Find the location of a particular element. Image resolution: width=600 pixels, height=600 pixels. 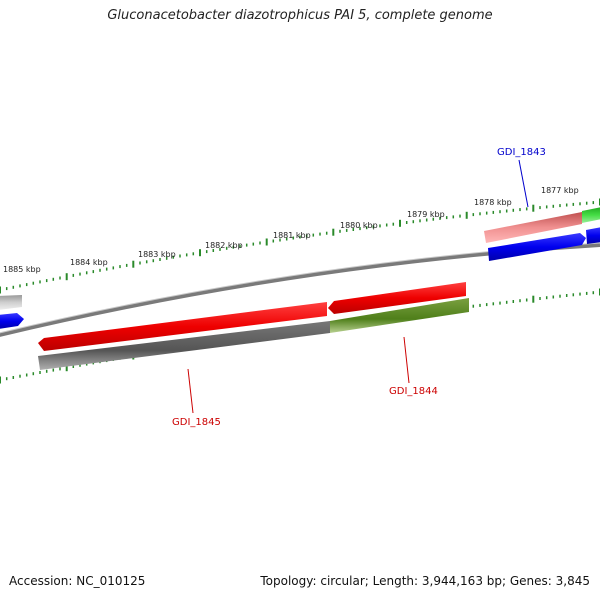

gene-gdi-1844-arrow is located at coordinates (397, 298).